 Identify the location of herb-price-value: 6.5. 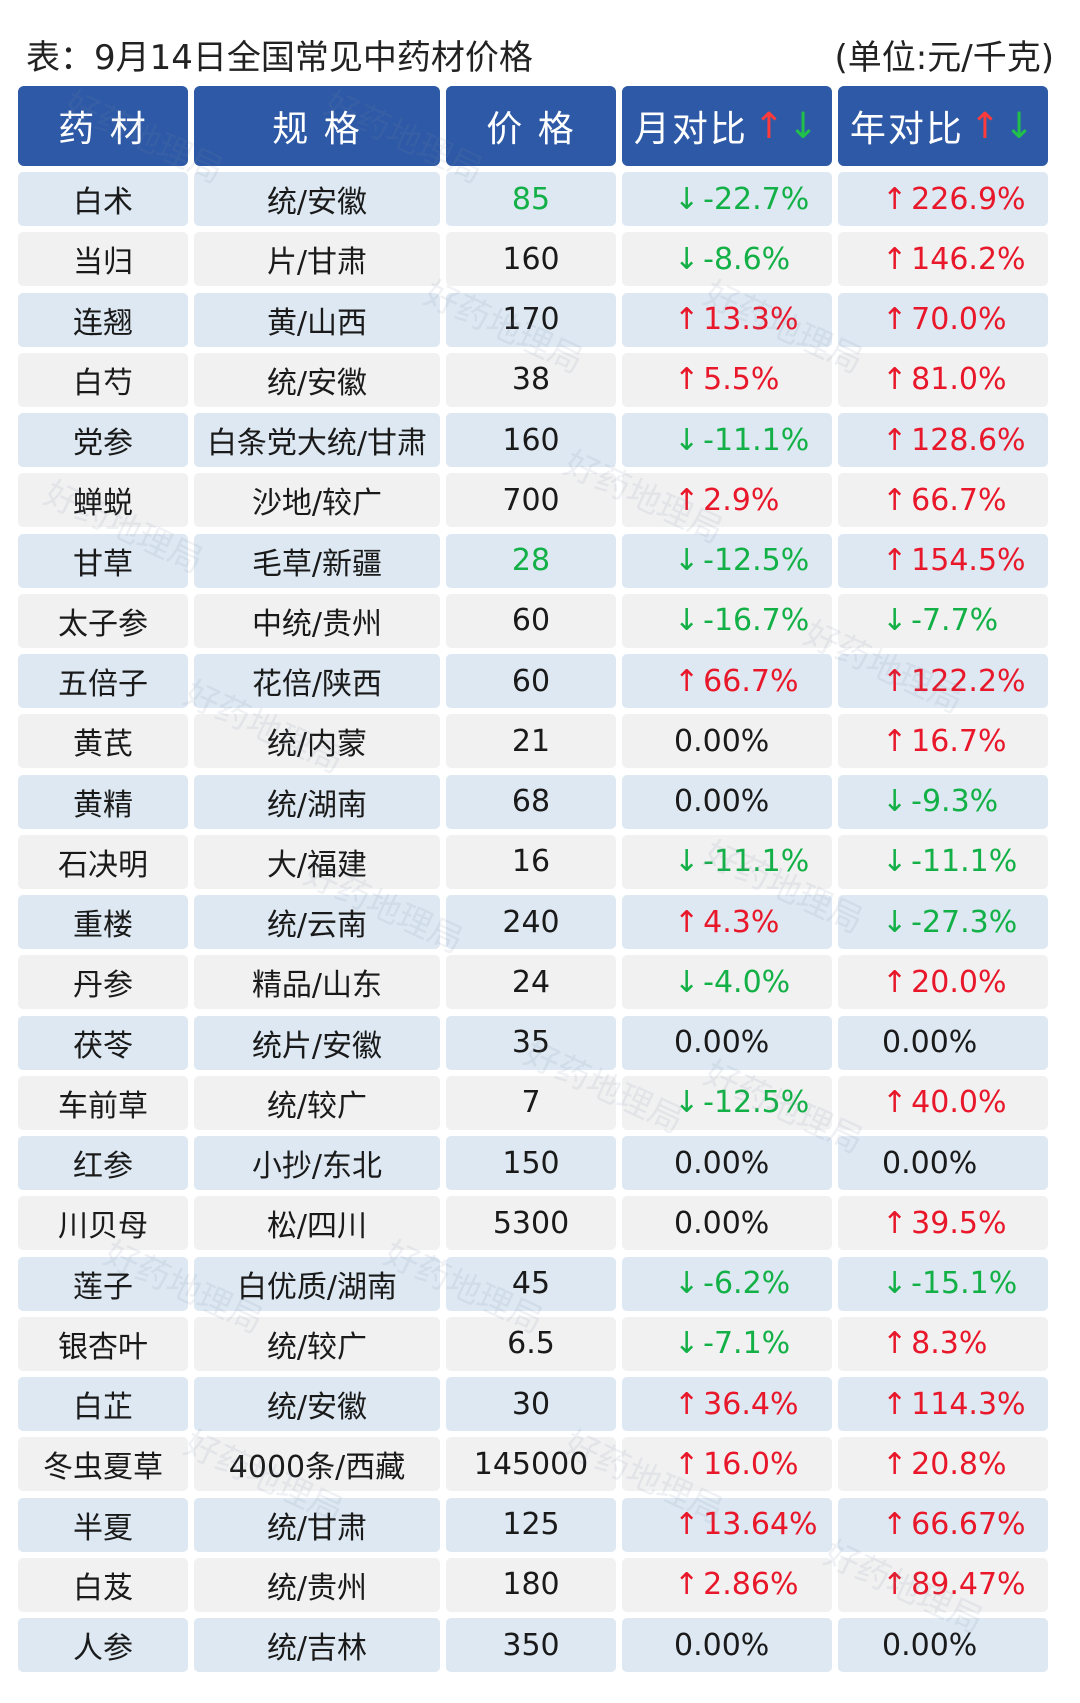
(531, 1344).